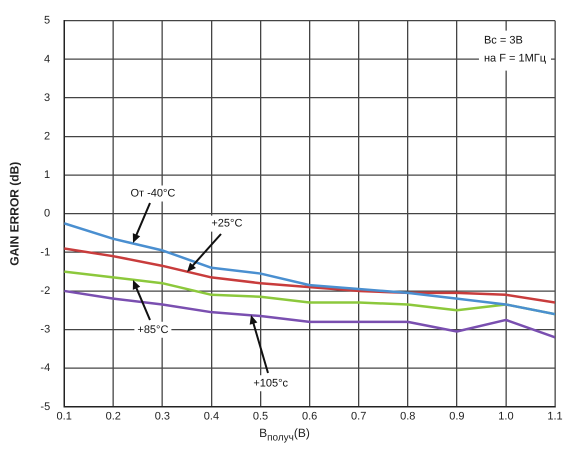  Describe the element at coordinates (47, 214) in the screenshot. I see `y-tick-label: 0` at that location.